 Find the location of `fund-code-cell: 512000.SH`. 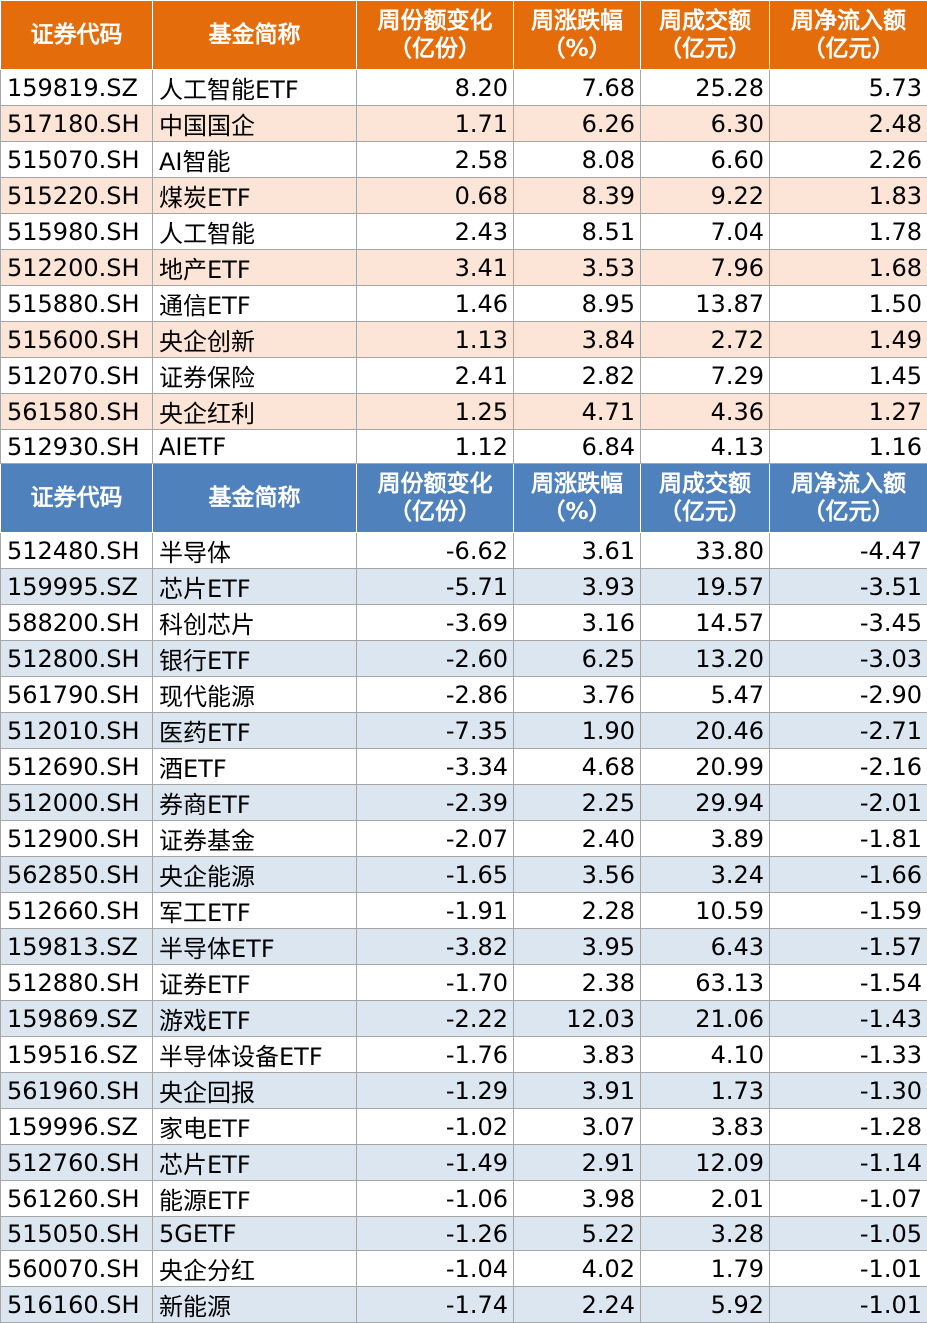

fund-code-cell: 512000.SH is located at coordinates (77, 803).